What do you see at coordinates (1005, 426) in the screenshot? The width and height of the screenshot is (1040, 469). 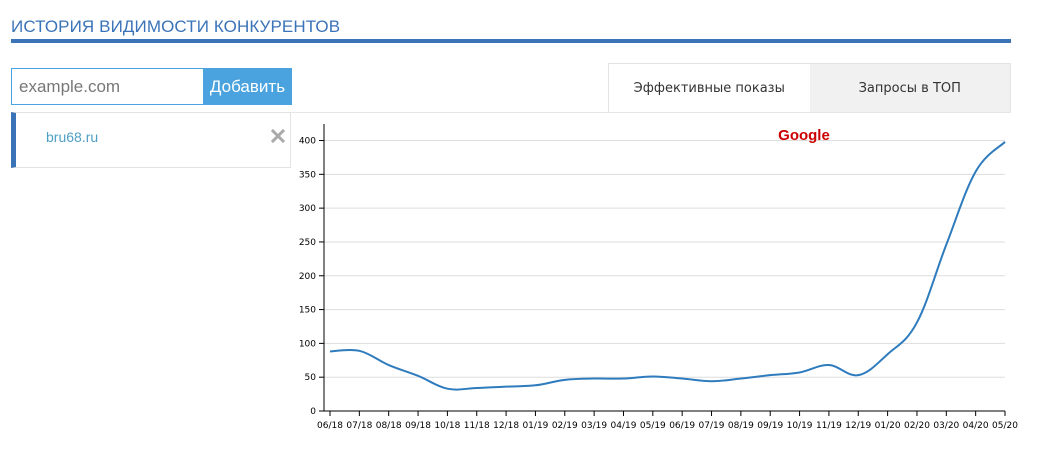 I see `x-tick-label: 05/20` at bounding box center [1005, 426].